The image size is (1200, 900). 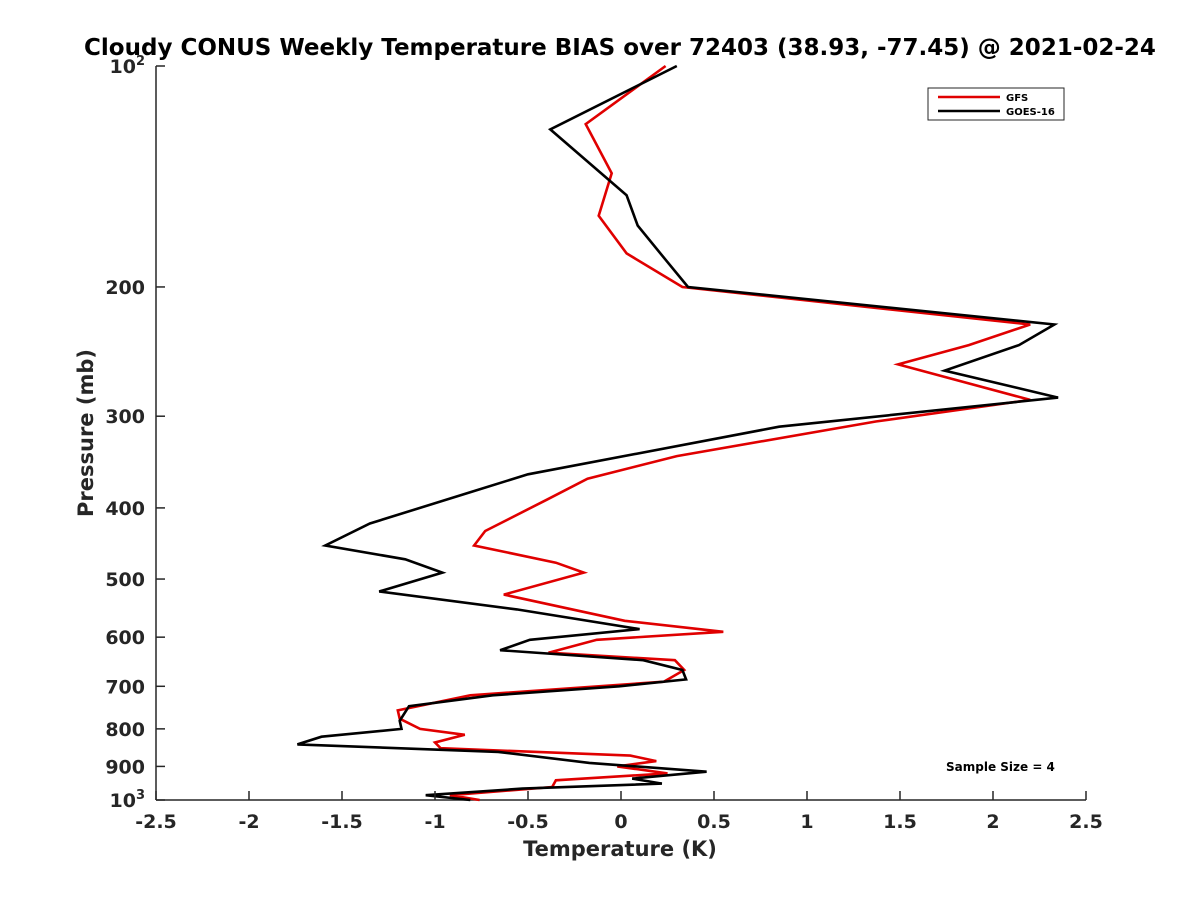 I want to click on x-tick-label: 2.5, so click(x=1086, y=822).